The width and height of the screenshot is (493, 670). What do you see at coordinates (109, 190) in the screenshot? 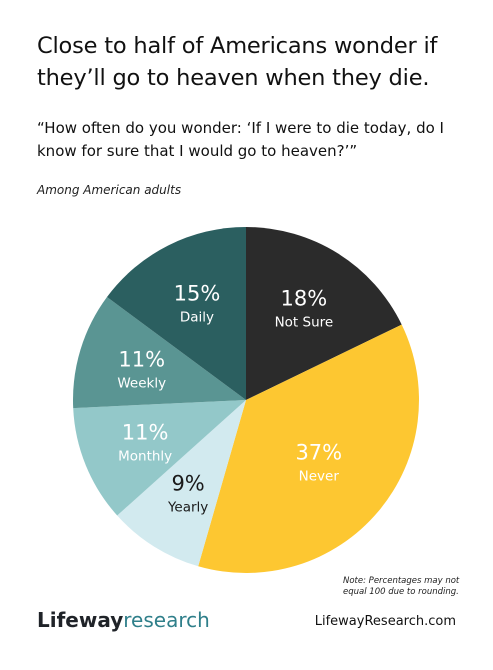
I see `chart-subtitle: Among American adults` at bounding box center [109, 190].